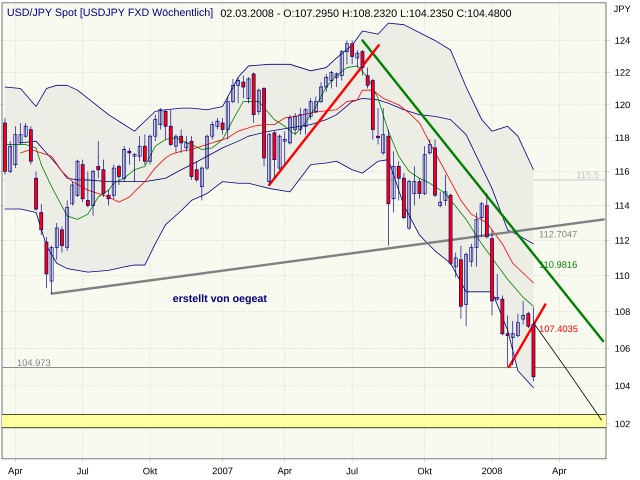  Describe the element at coordinates (622, 348) in the screenshot. I see `y-tick-label: 106` at that location.